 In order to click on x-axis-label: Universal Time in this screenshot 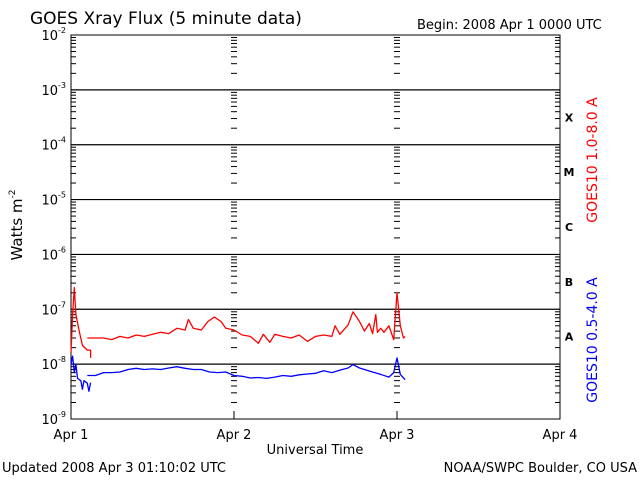, I will do `click(315, 450)`.